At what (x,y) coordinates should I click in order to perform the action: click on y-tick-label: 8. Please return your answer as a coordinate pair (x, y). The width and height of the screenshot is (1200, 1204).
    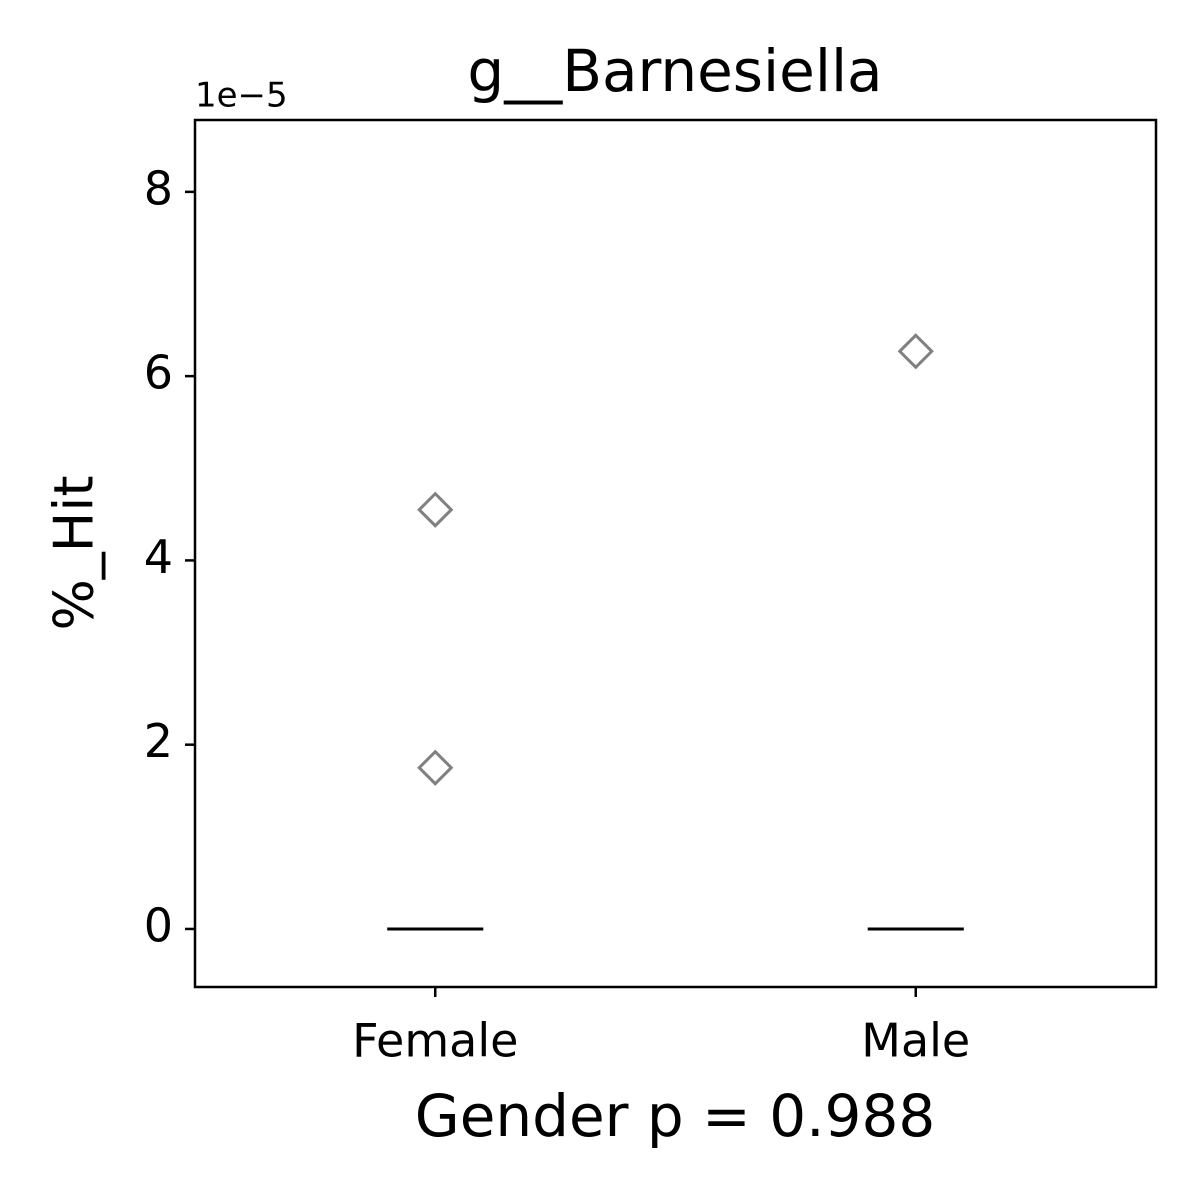
    Looking at the image, I should click on (158, 188).